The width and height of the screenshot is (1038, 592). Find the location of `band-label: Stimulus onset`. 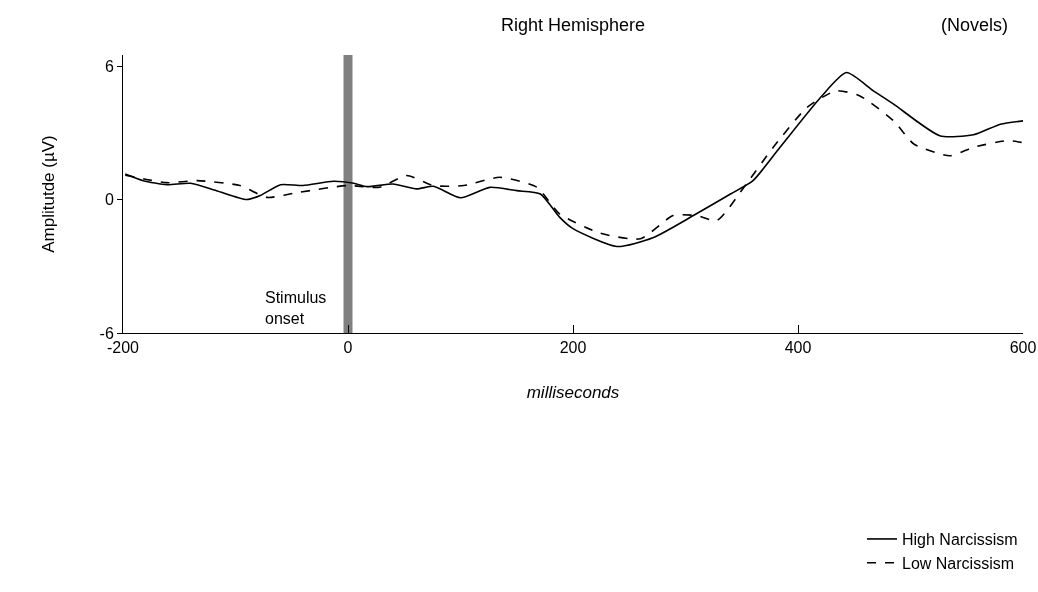

band-label: Stimulus onset is located at coordinates (296, 308).